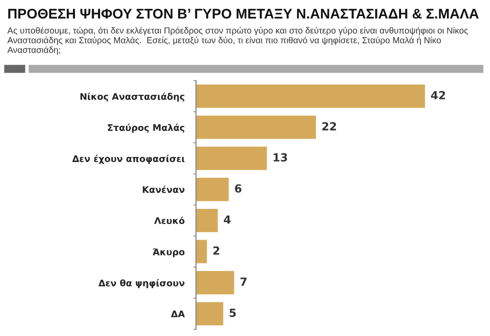 This screenshot has height=336, width=490. What do you see at coordinates (163, 189) in the screenshot?
I see `y-tick-label: Κανέναν` at bounding box center [163, 189].